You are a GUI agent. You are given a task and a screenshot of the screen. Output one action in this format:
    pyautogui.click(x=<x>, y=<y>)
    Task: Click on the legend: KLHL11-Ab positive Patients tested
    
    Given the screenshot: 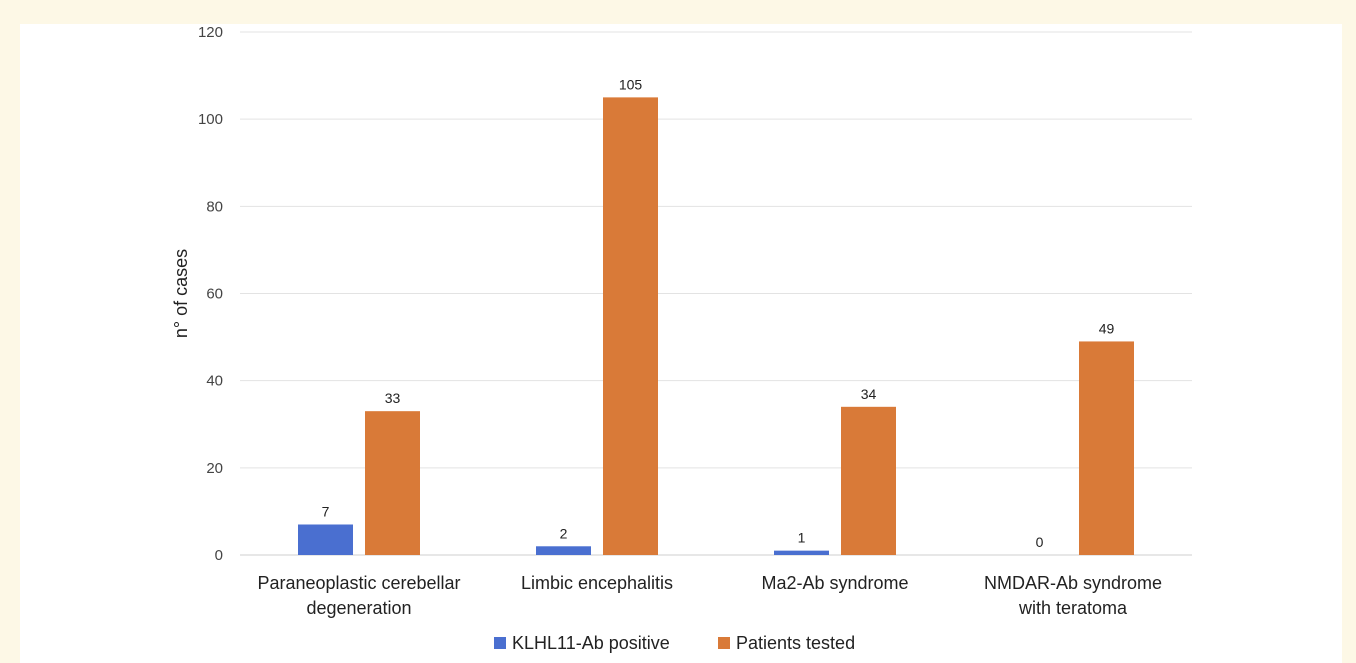 What is the action you would take?
    pyautogui.click(x=674, y=643)
    